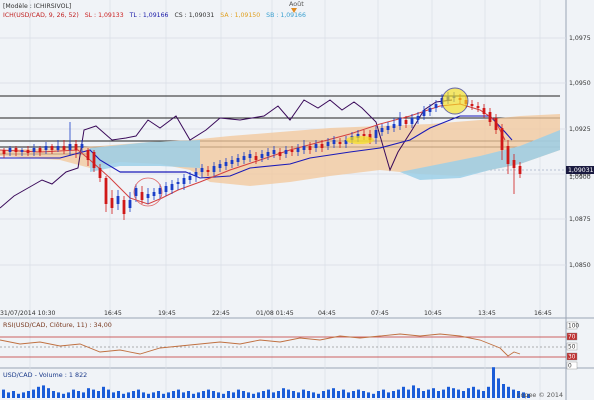 This screenshot has width=594, height=400. I want to click on rsi-level-label: 50, so click(572, 348).